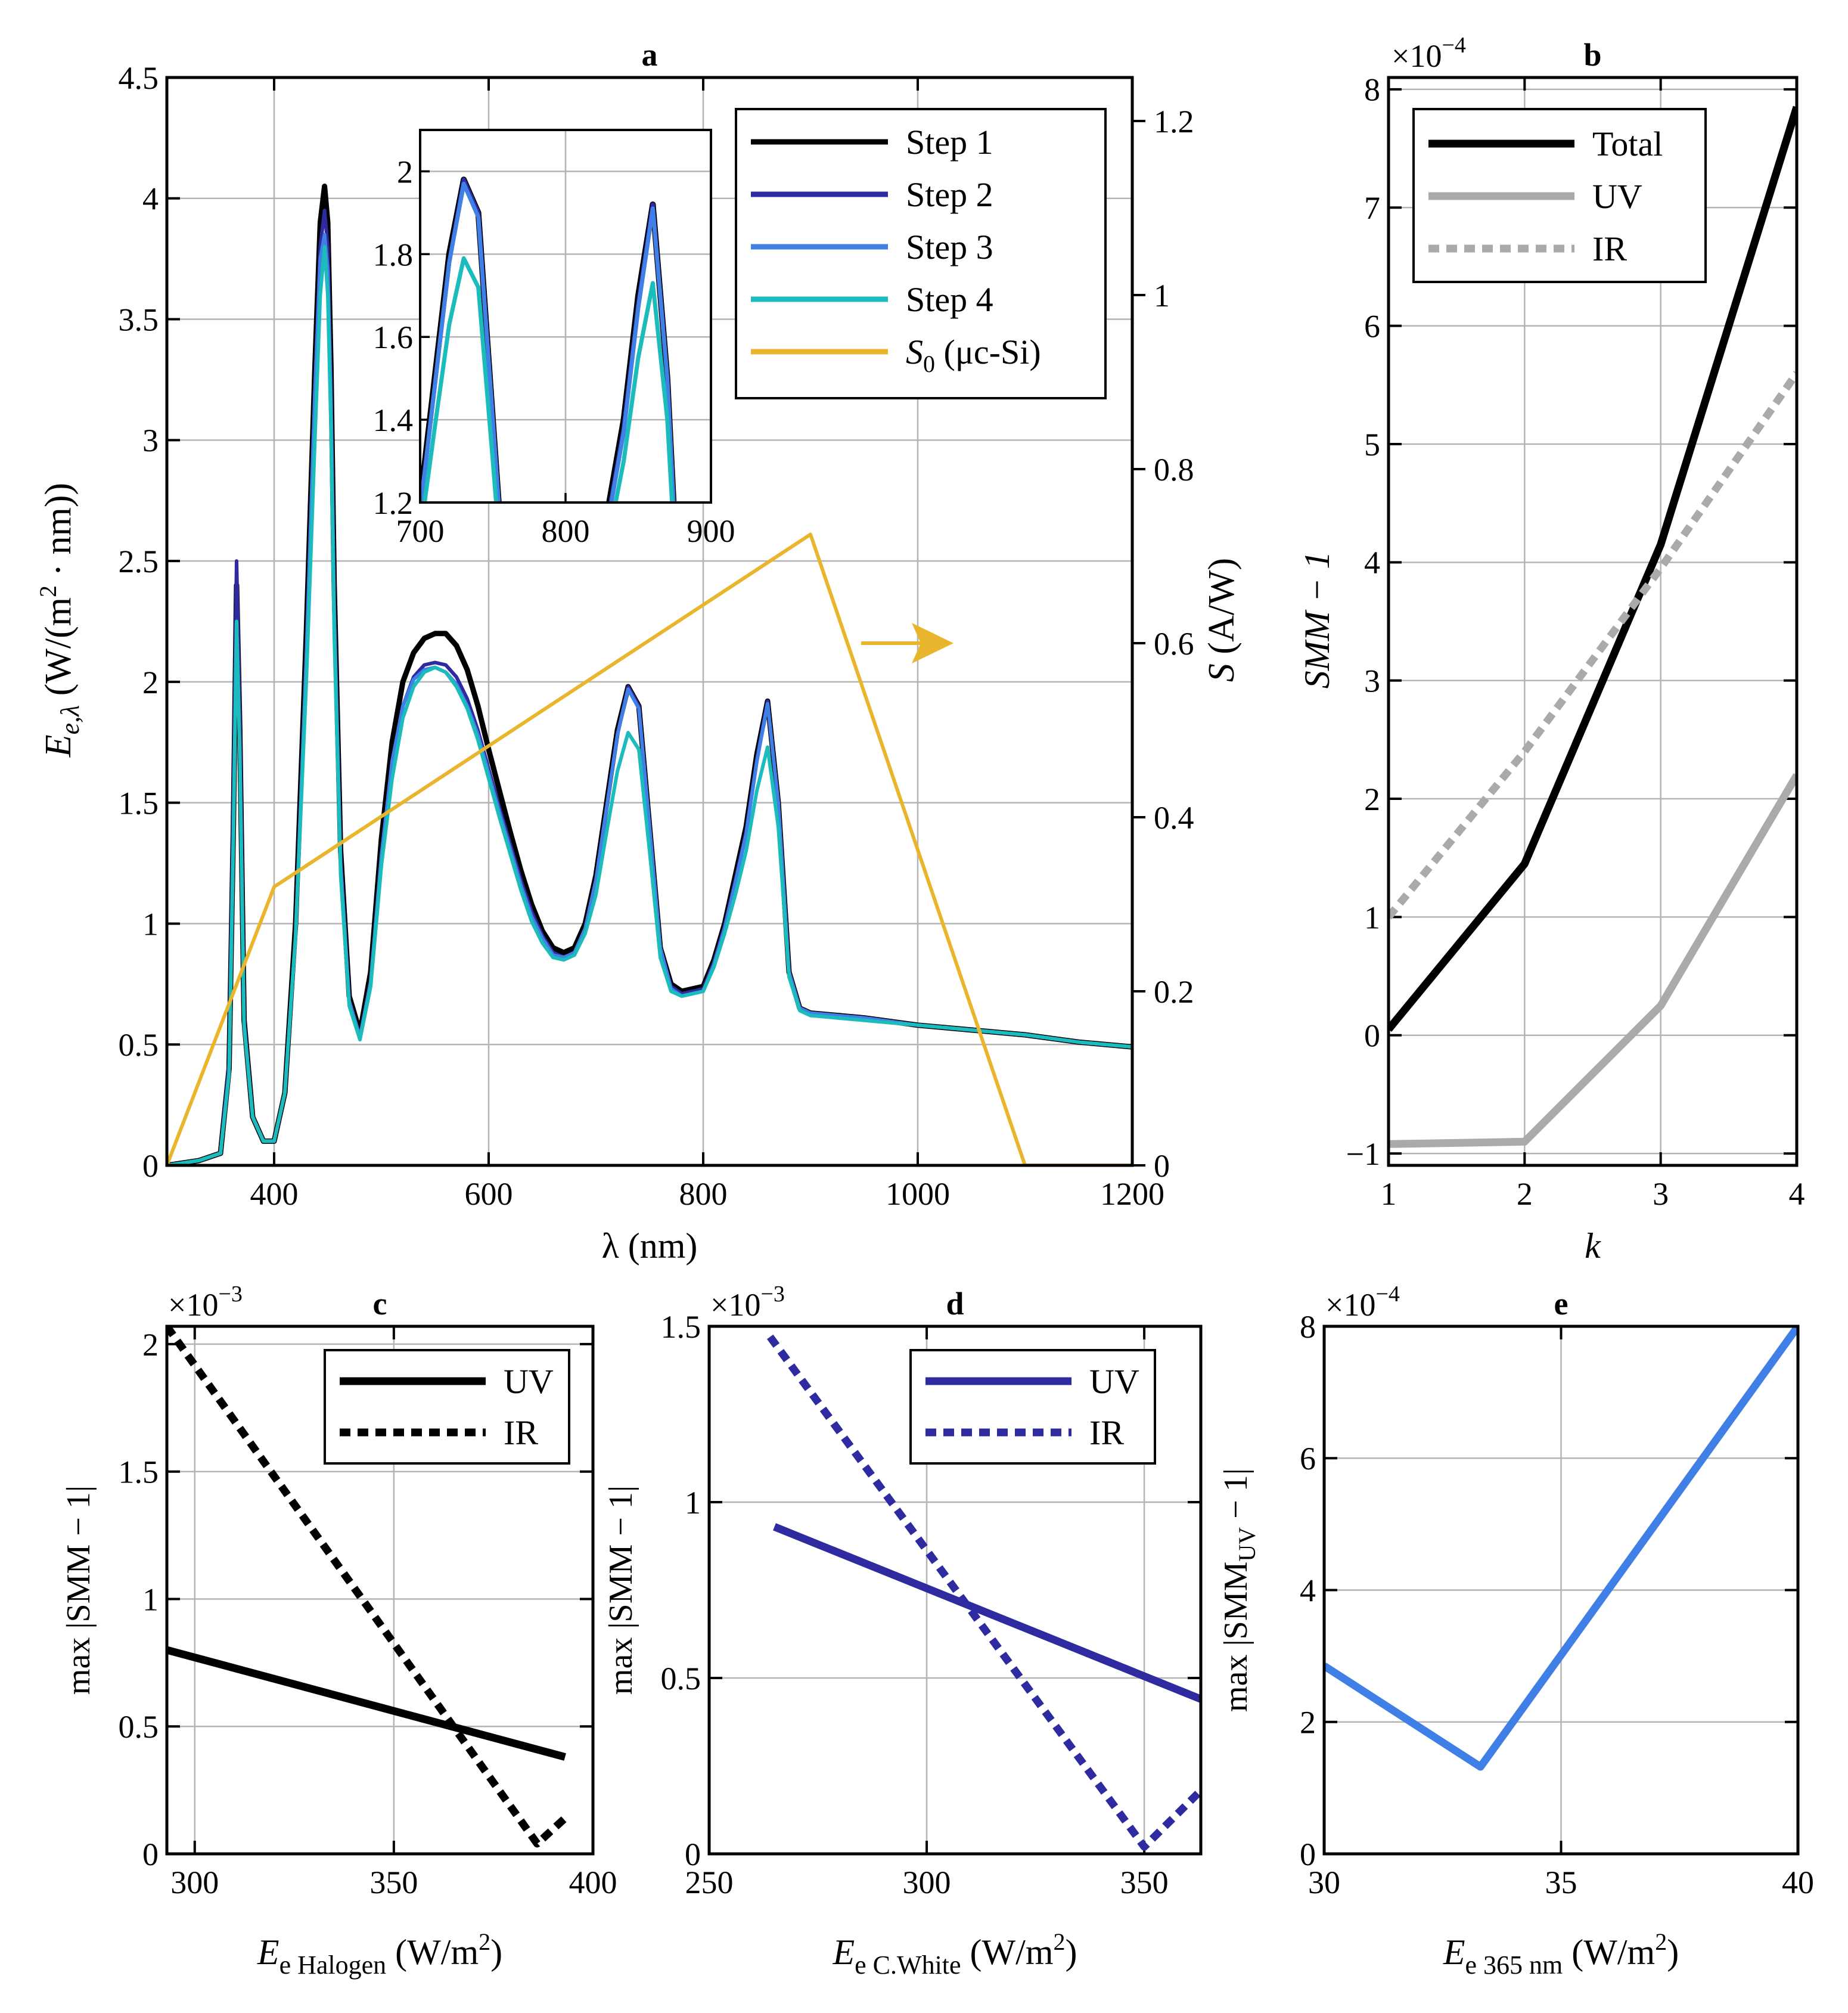 This screenshot has width=1848, height=2013. Describe the element at coordinates (1389, 1194) in the screenshot. I see `x-tick-label: 1` at that location.